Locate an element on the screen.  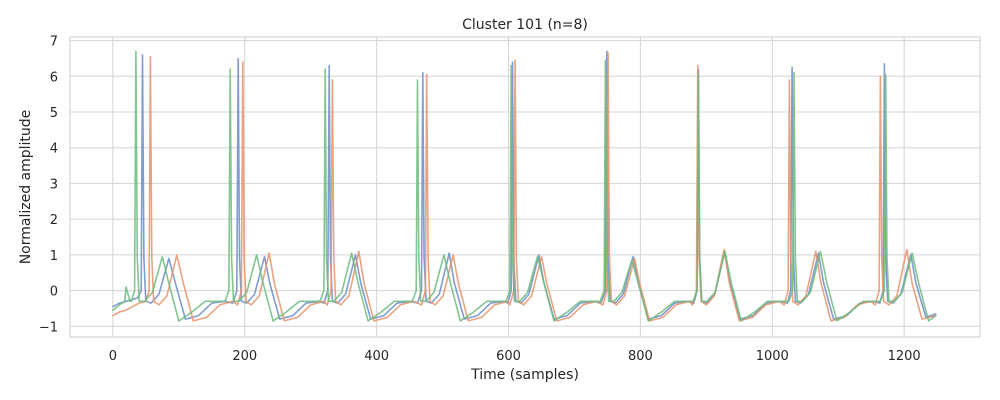
y-tick-label: 6 is located at coordinates (54, 77).